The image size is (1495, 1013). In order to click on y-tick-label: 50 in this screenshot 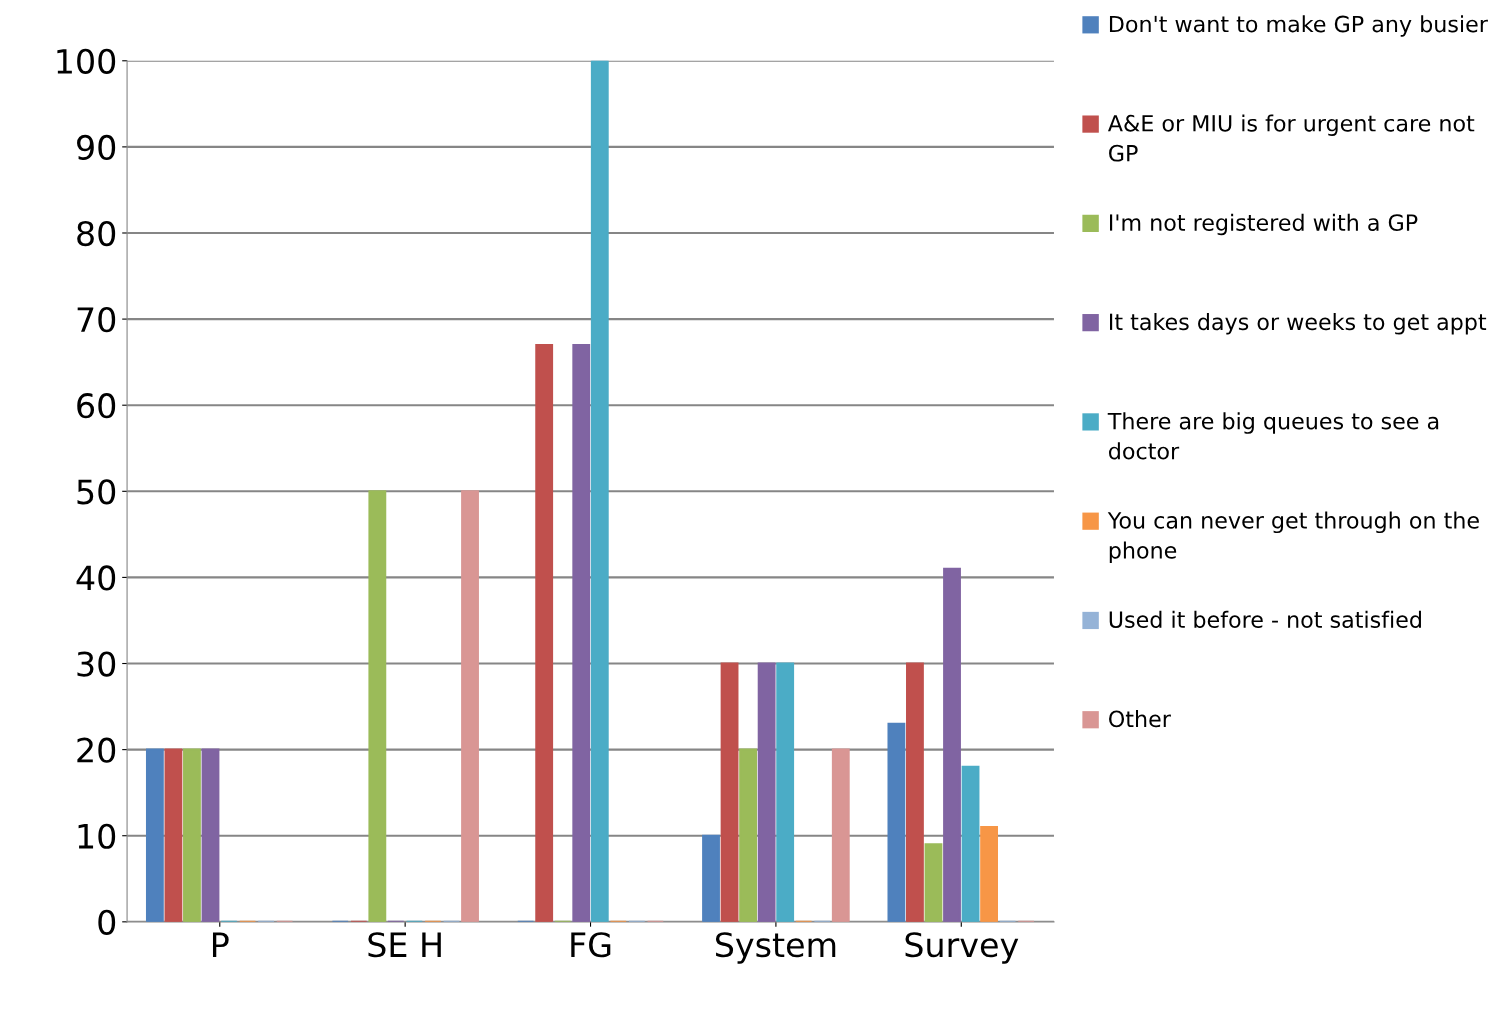, I will do `click(96, 492)`.